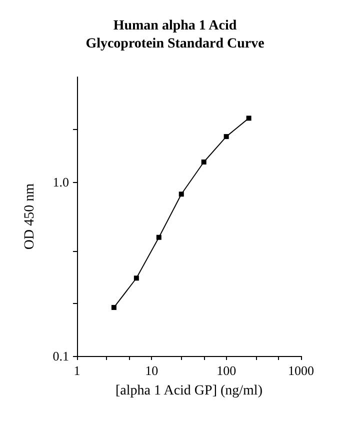 The image size is (350, 428). Describe the element at coordinates (60, 356) in the screenshot. I see `y-tick-label: 0.1` at that location.